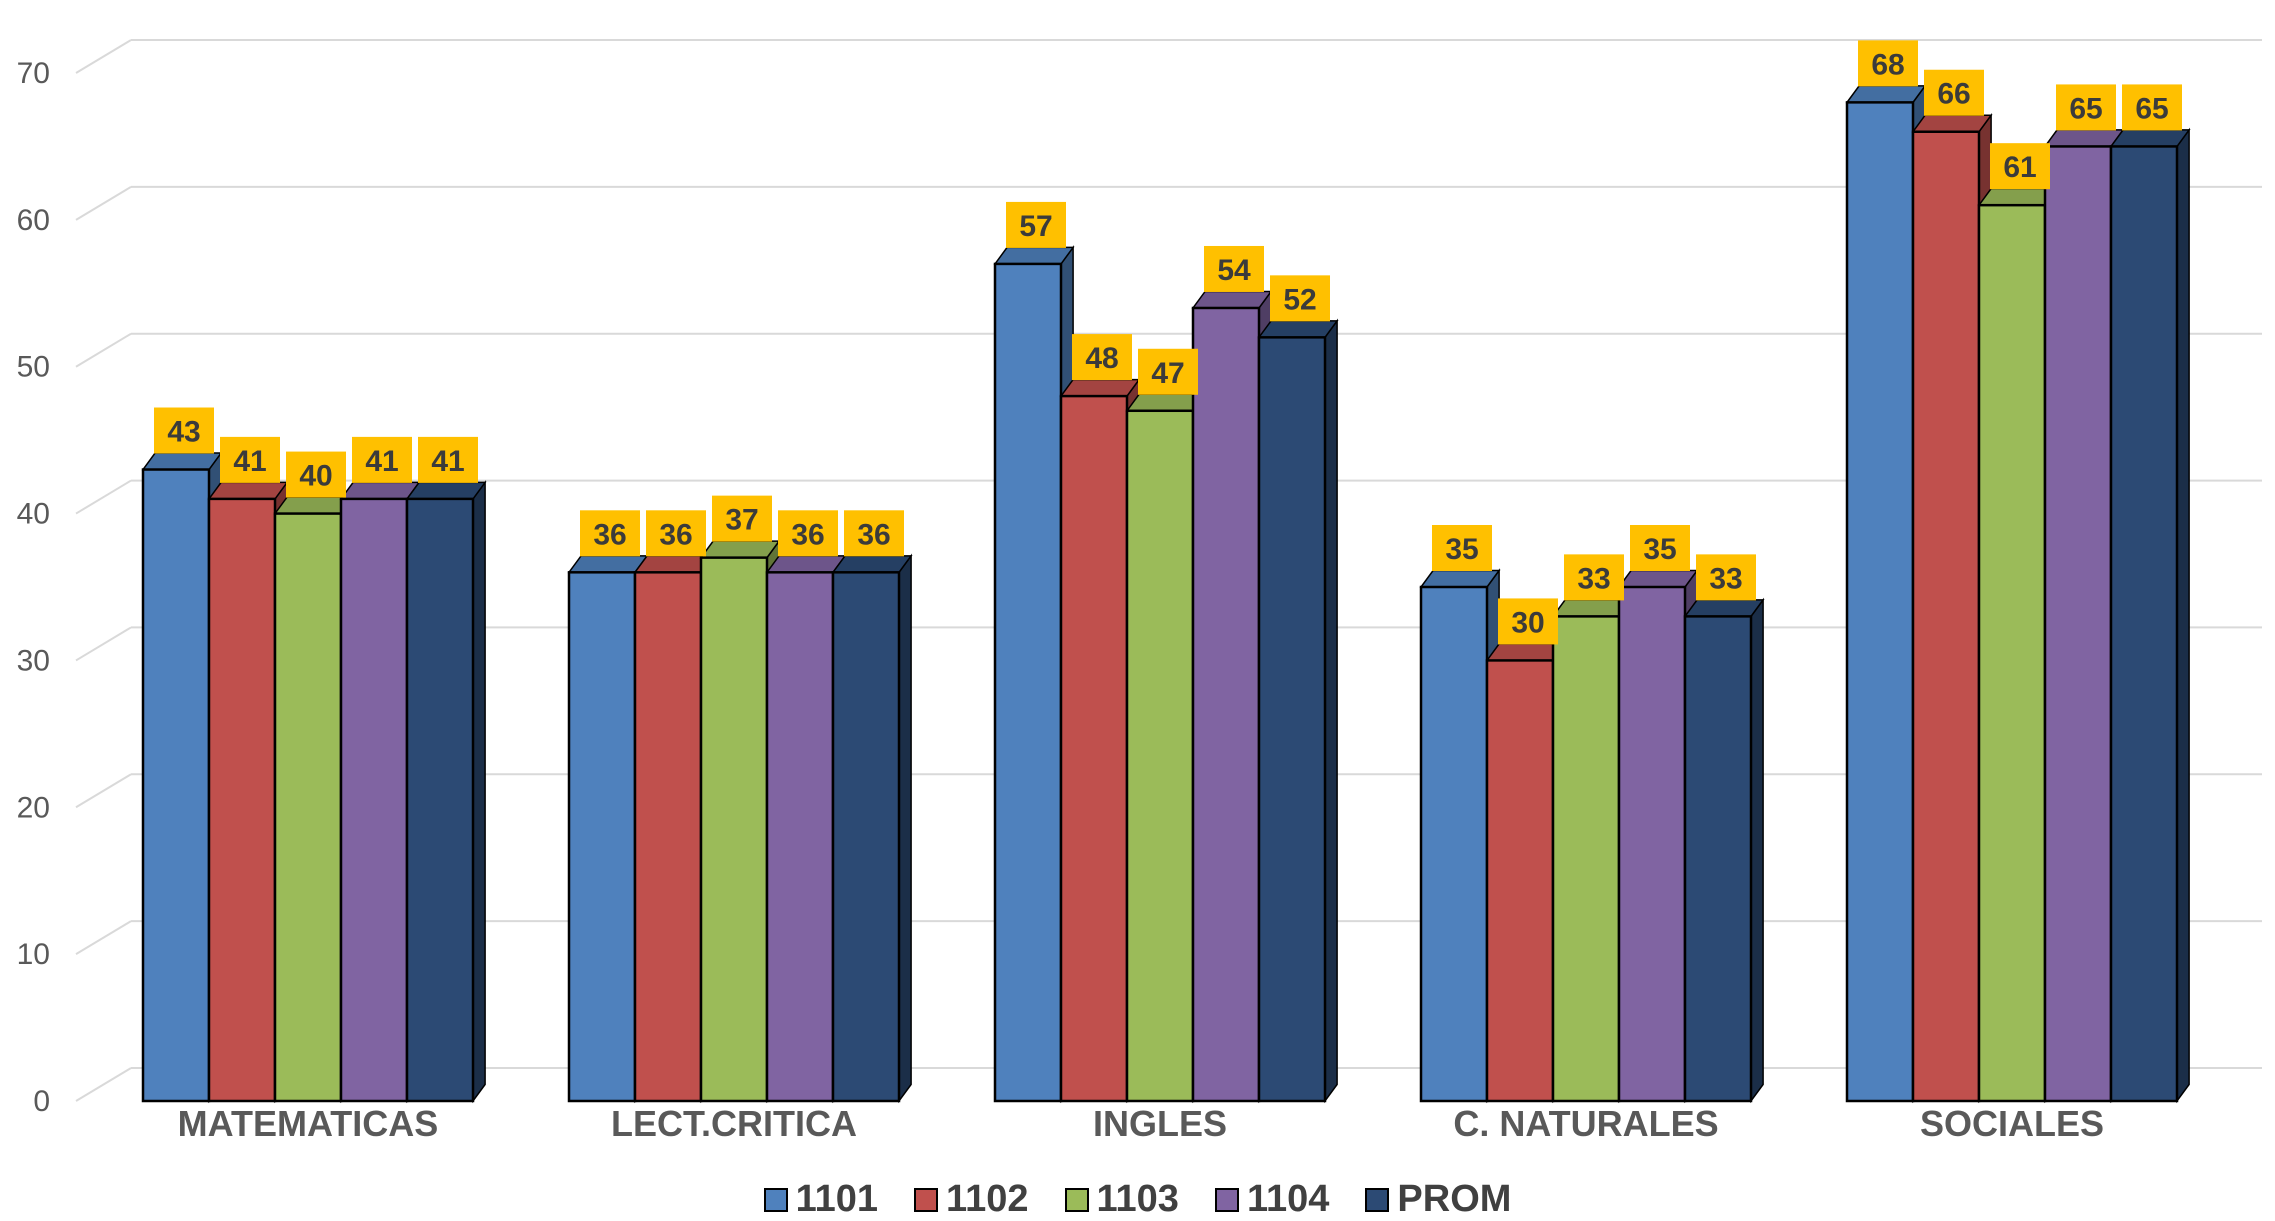 The height and width of the screenshot is (1221, 2275). I want to click on data-label-1102: 48, so click(1101, 358).